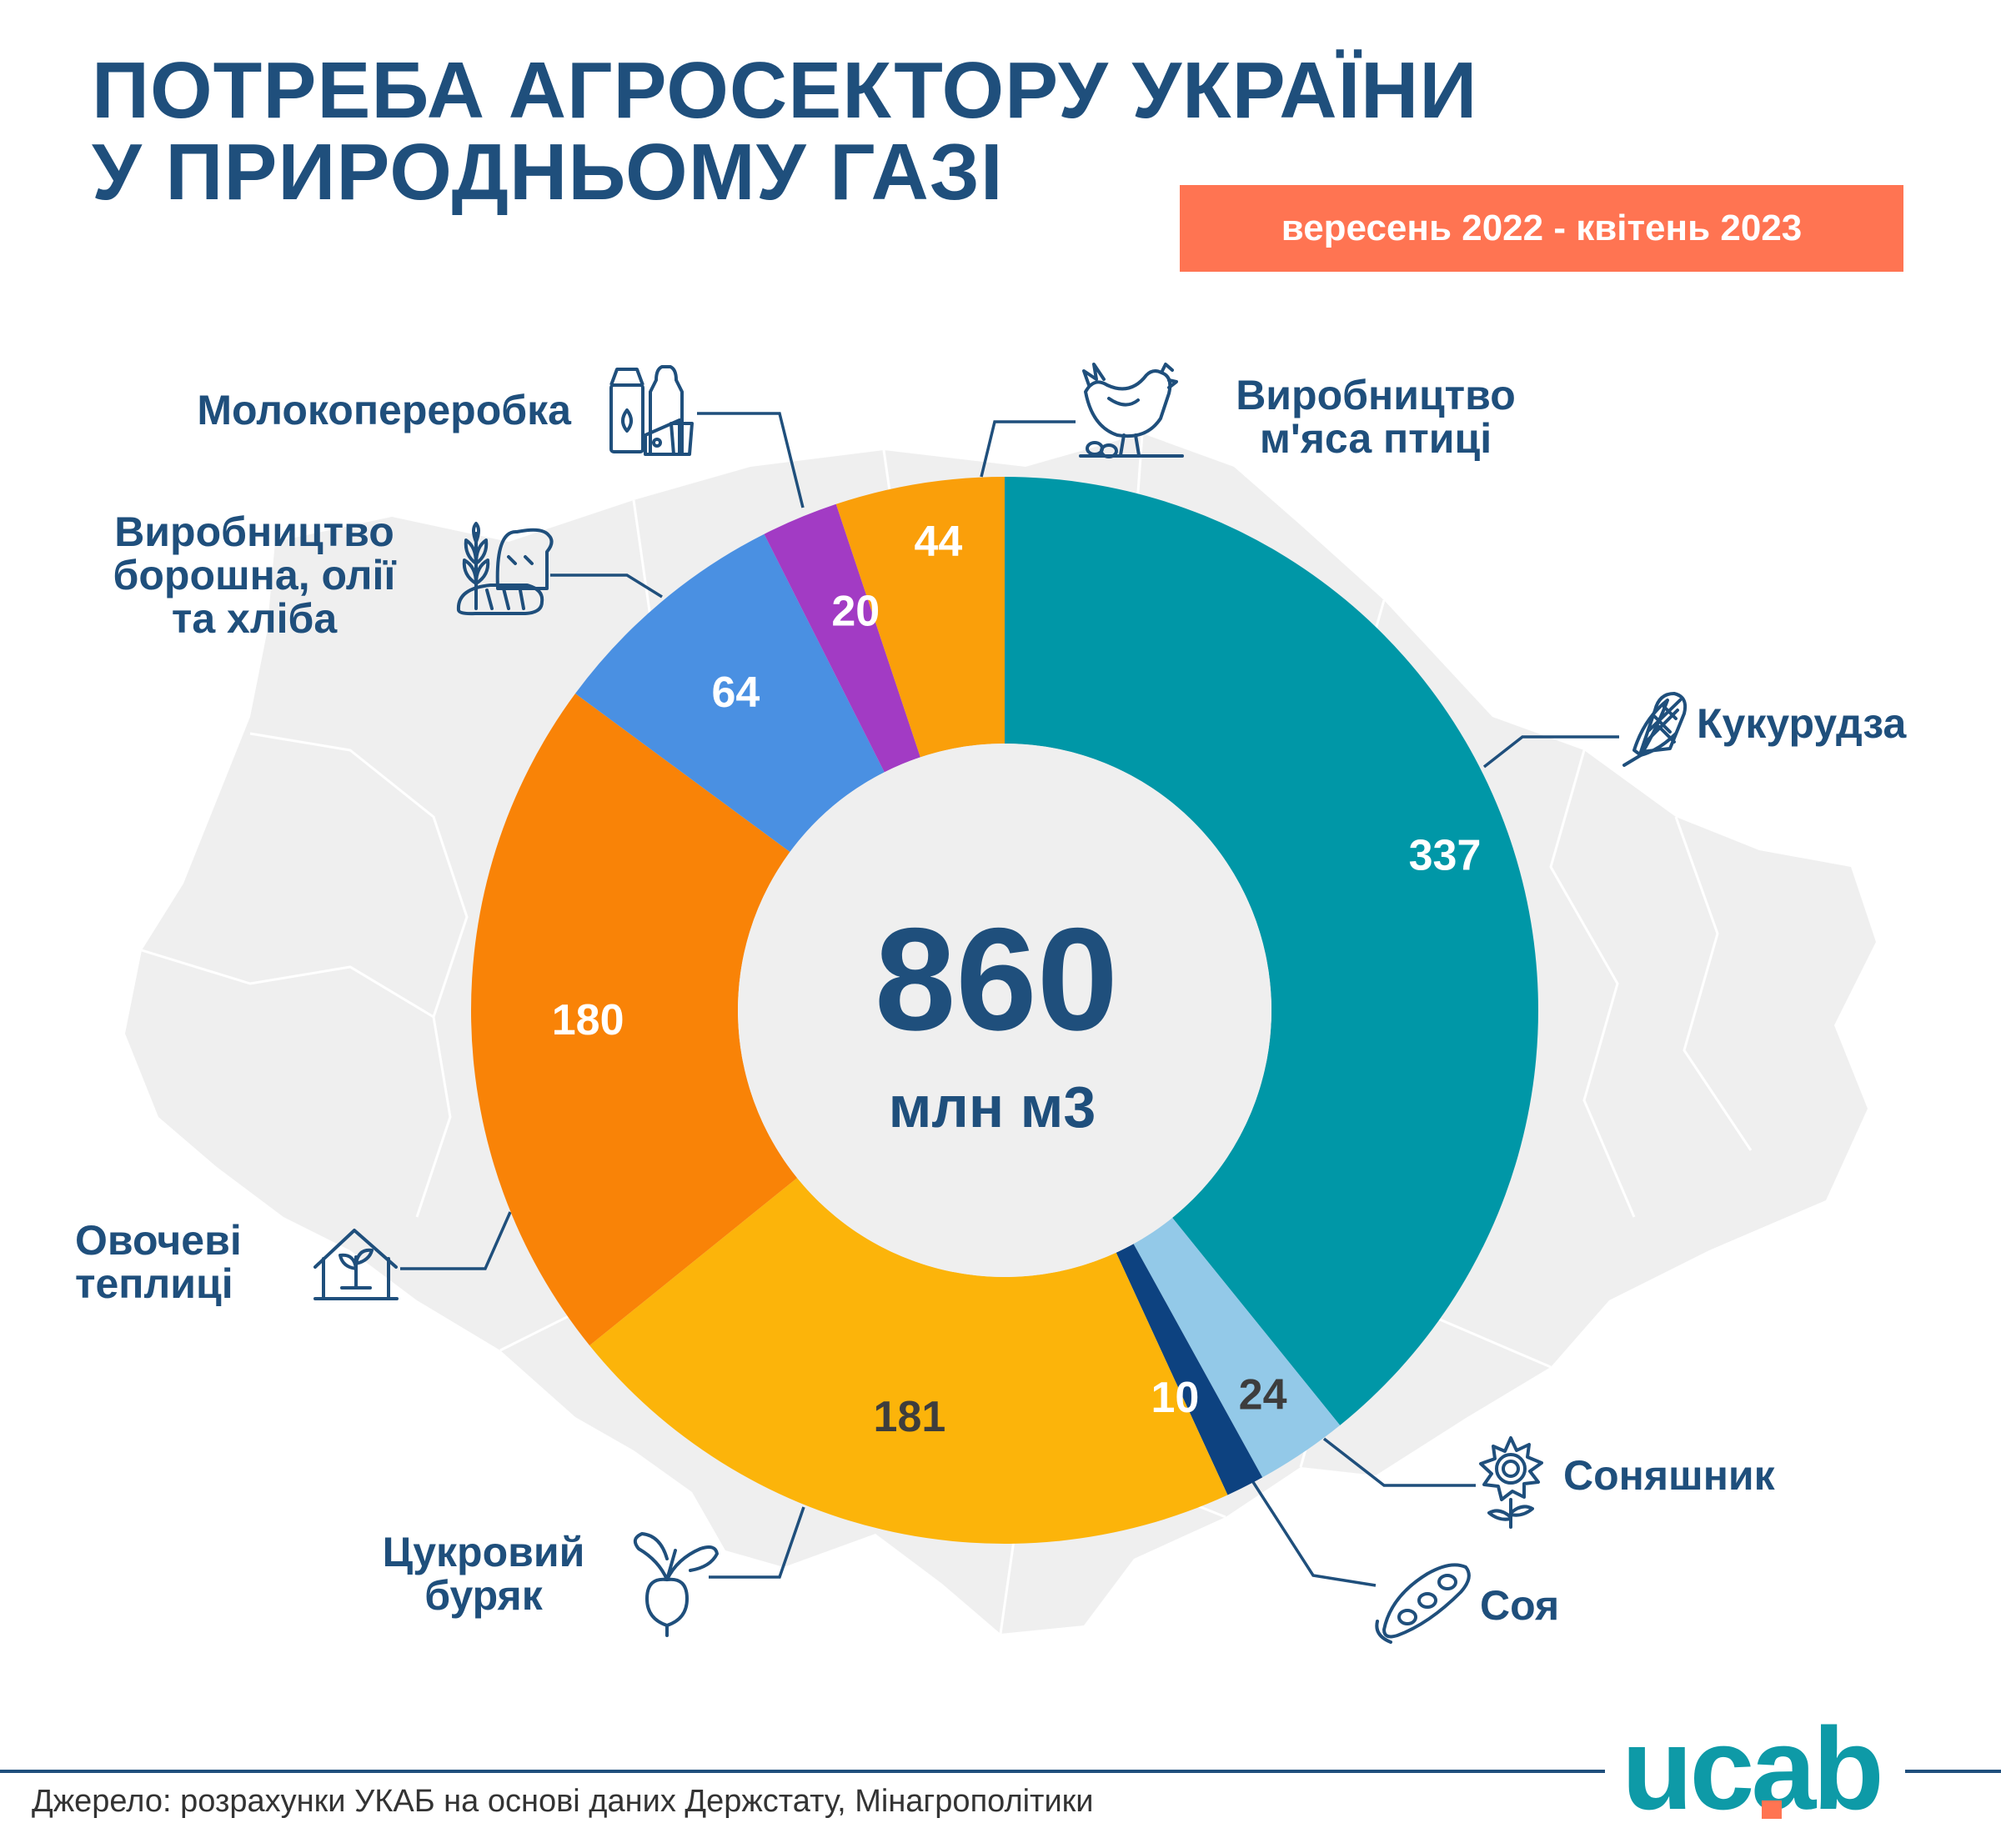 Image resolution: width=2001 pixels, height=1848 pixels. Describe the element at coordinates (856, 612) in the screenshot. I see `value-label-молокопереробка: 20` at that location.